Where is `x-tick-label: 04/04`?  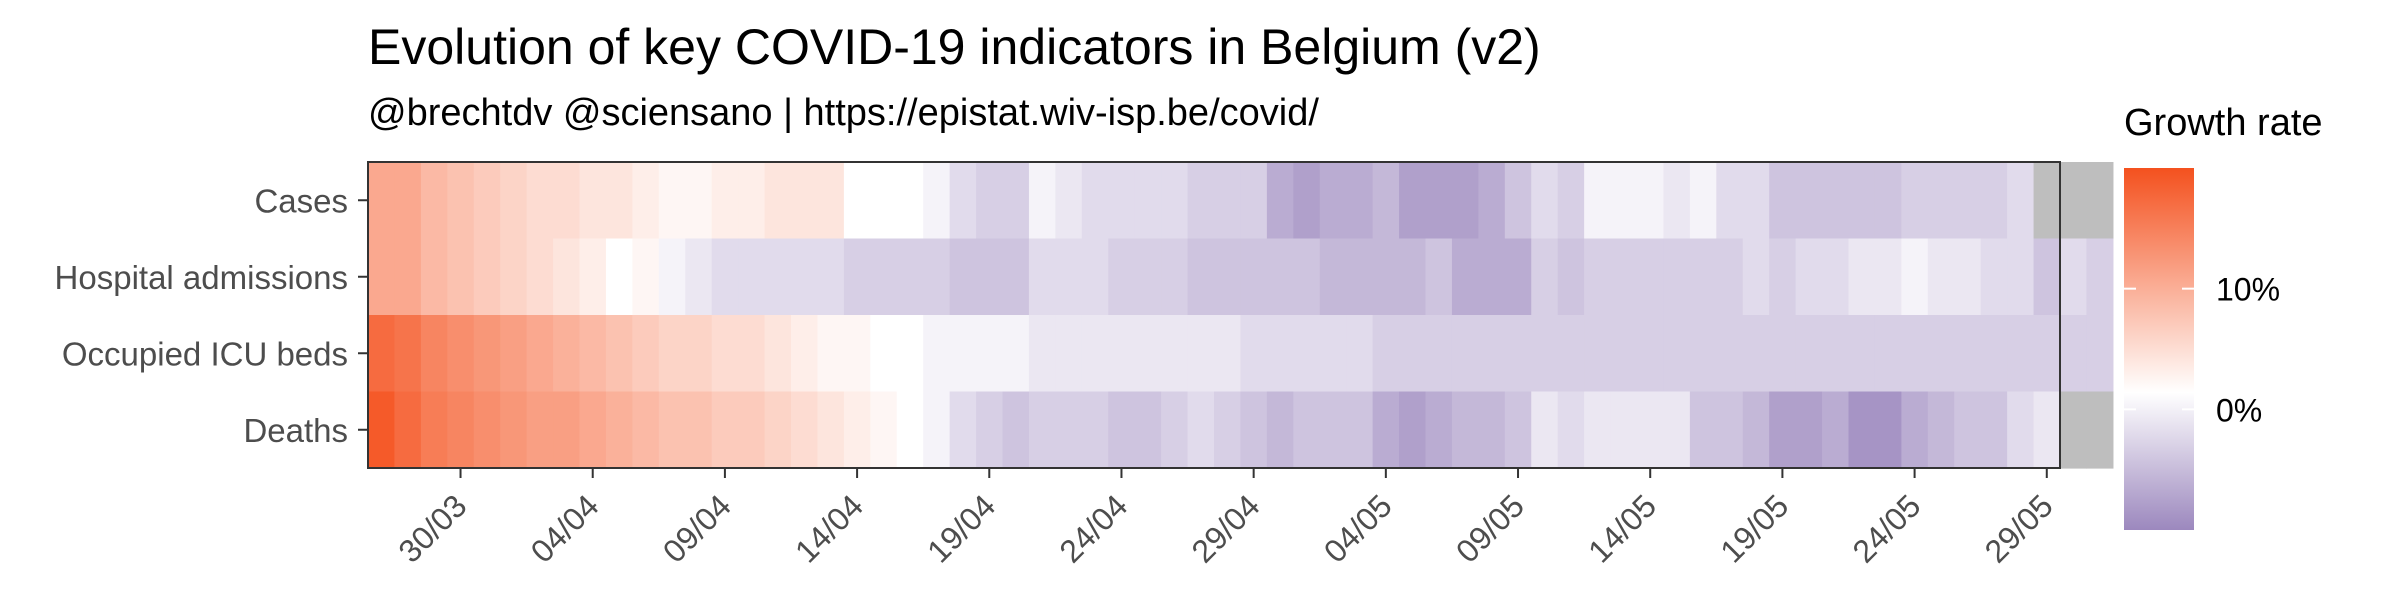 x-tick-label: 04/04 is located at coordinates (565, 528).